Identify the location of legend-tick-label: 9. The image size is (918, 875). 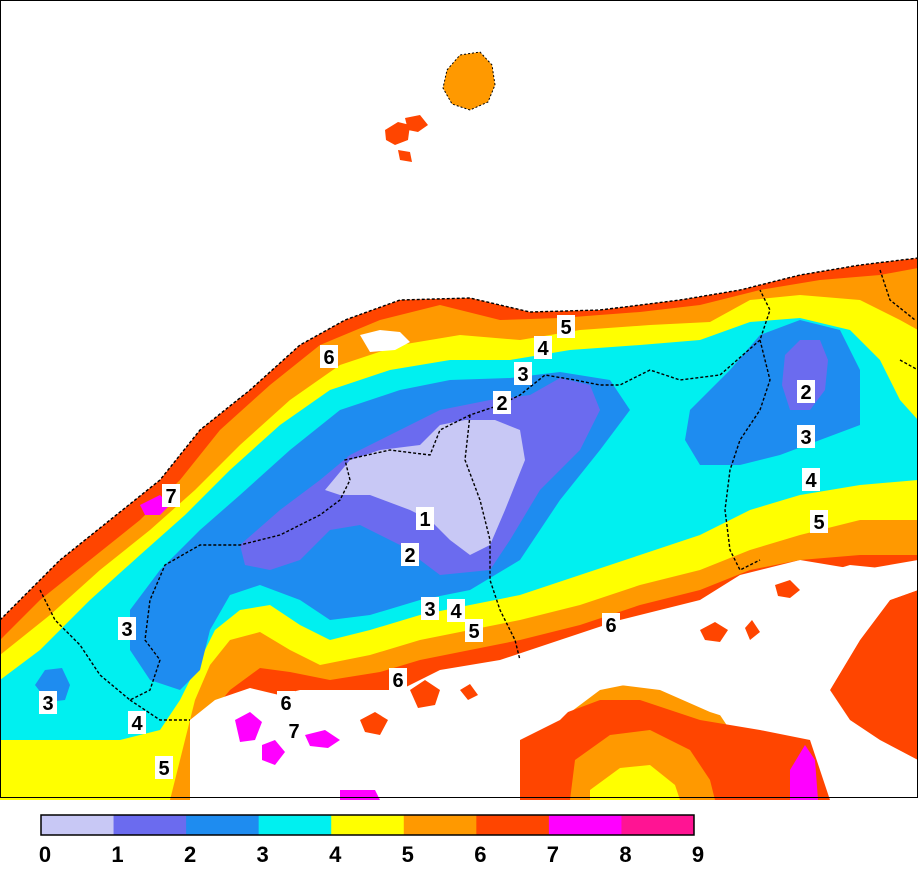
(698, 854).